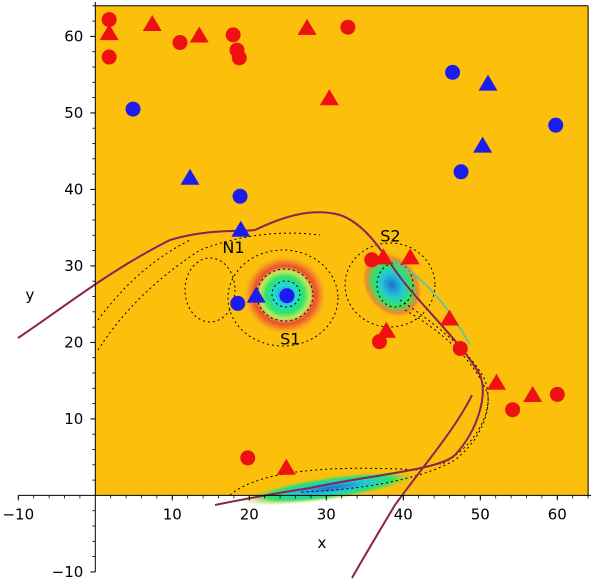 This screenshot has height=582, width=591. I want to click on y-tick-label: 60, so click(73, 36).